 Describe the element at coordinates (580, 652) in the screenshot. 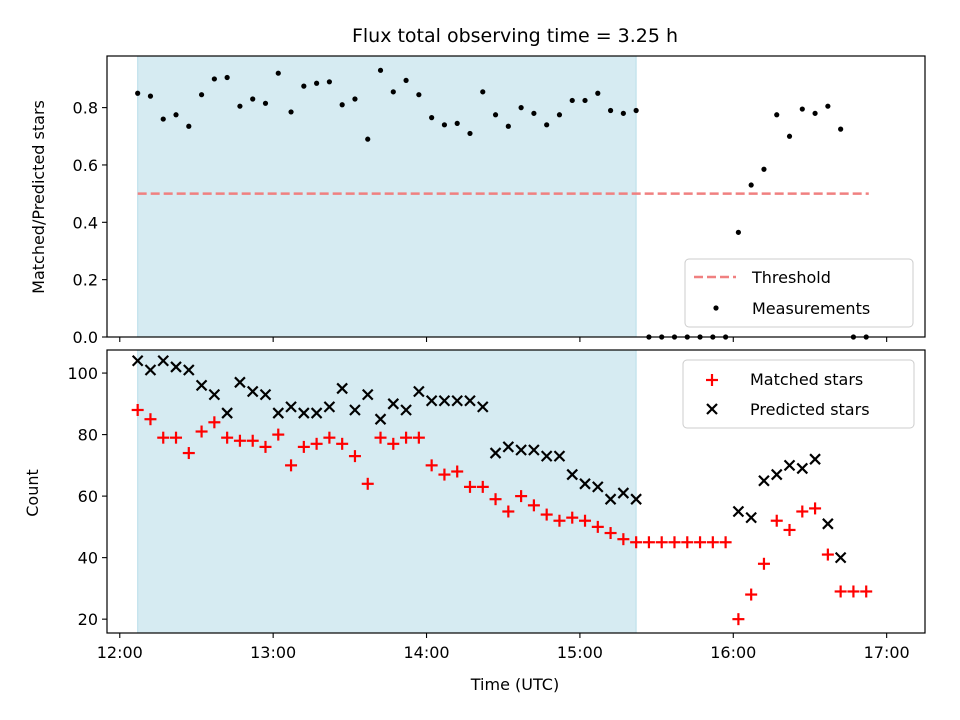

I see `x-tick-label: 15:00` at that location.